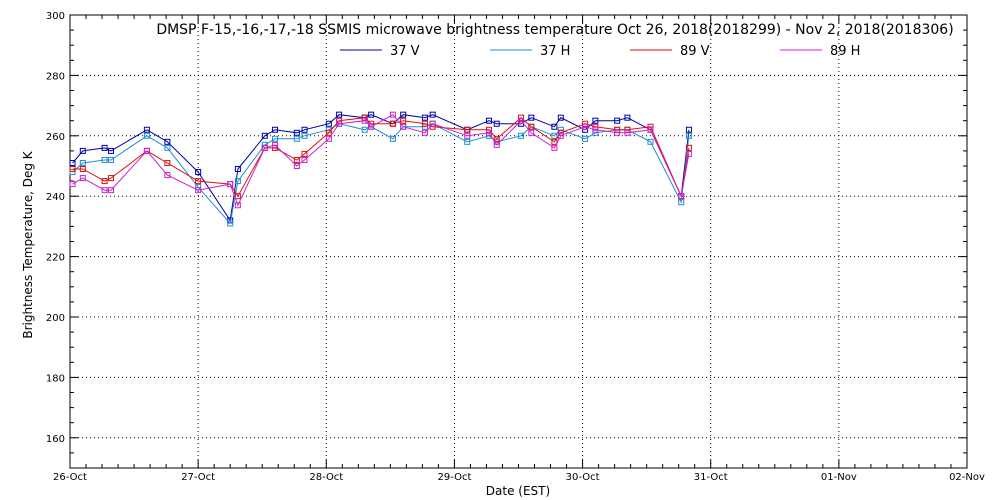  What do you see at coordinates (839, 477) in the screenshot?
I see `x-tick-label: 01-Nov` at bounding box center [839, 477].